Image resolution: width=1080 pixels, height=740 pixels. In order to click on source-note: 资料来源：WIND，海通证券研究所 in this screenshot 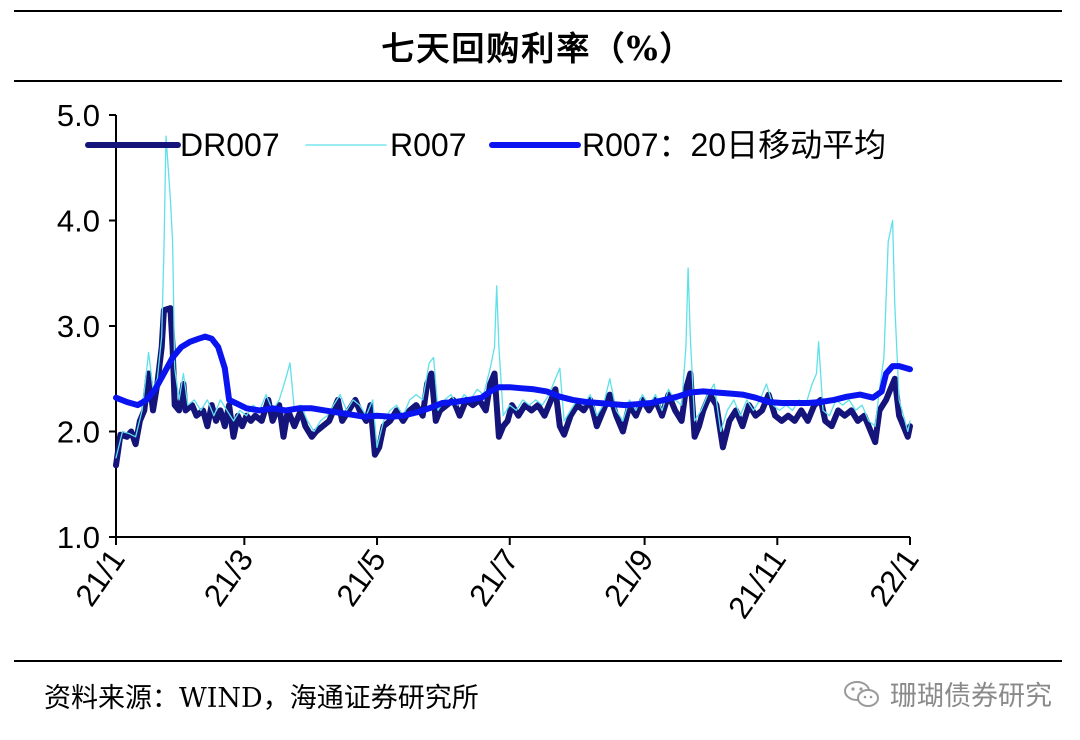, I will do `click(261, 698)`.